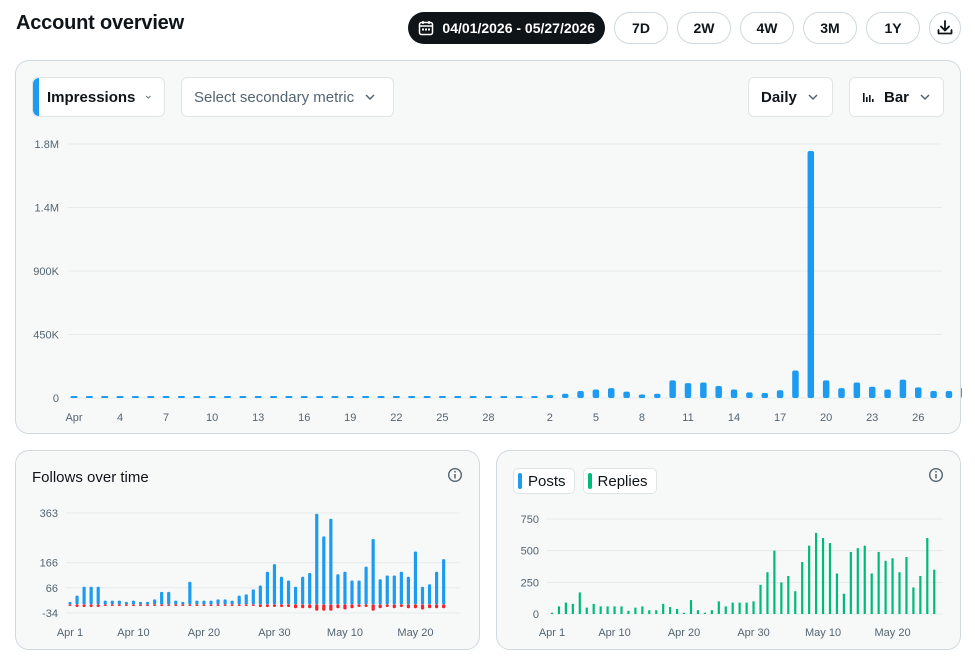 The width and height of the screenshot is (975, 656). What do you see at coordinates (893, 633) in the screenshot?
I see `x-tick-label: May 20` at bounding box center [893, 633].